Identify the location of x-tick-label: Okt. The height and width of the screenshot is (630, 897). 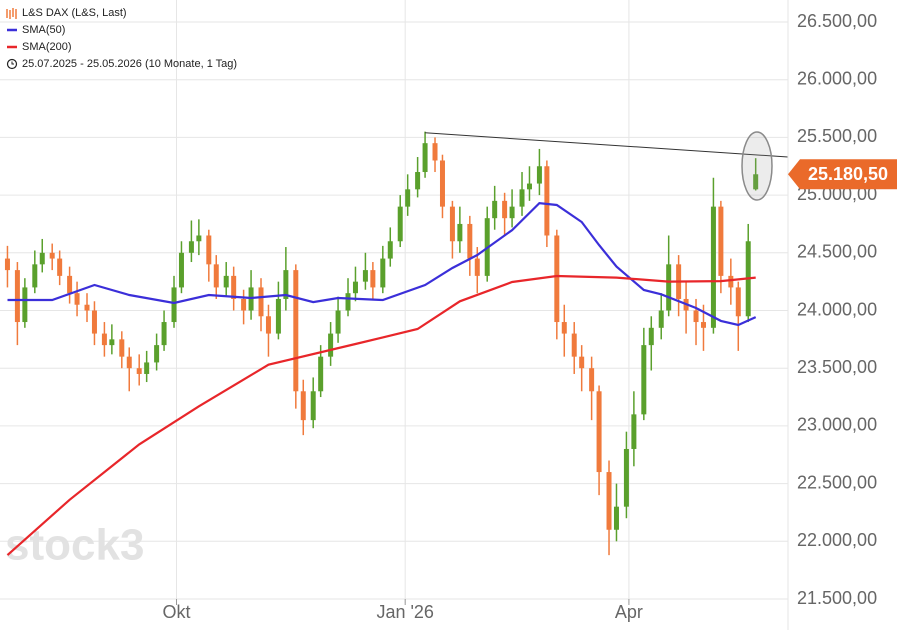
(176, 612).